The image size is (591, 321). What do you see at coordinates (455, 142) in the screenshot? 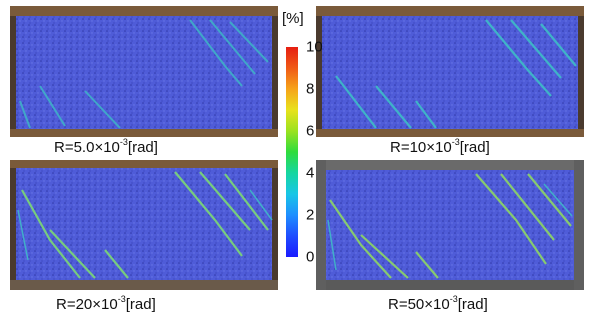
I see `caption-2-exponent: -3` at bounding box center [455, 142].